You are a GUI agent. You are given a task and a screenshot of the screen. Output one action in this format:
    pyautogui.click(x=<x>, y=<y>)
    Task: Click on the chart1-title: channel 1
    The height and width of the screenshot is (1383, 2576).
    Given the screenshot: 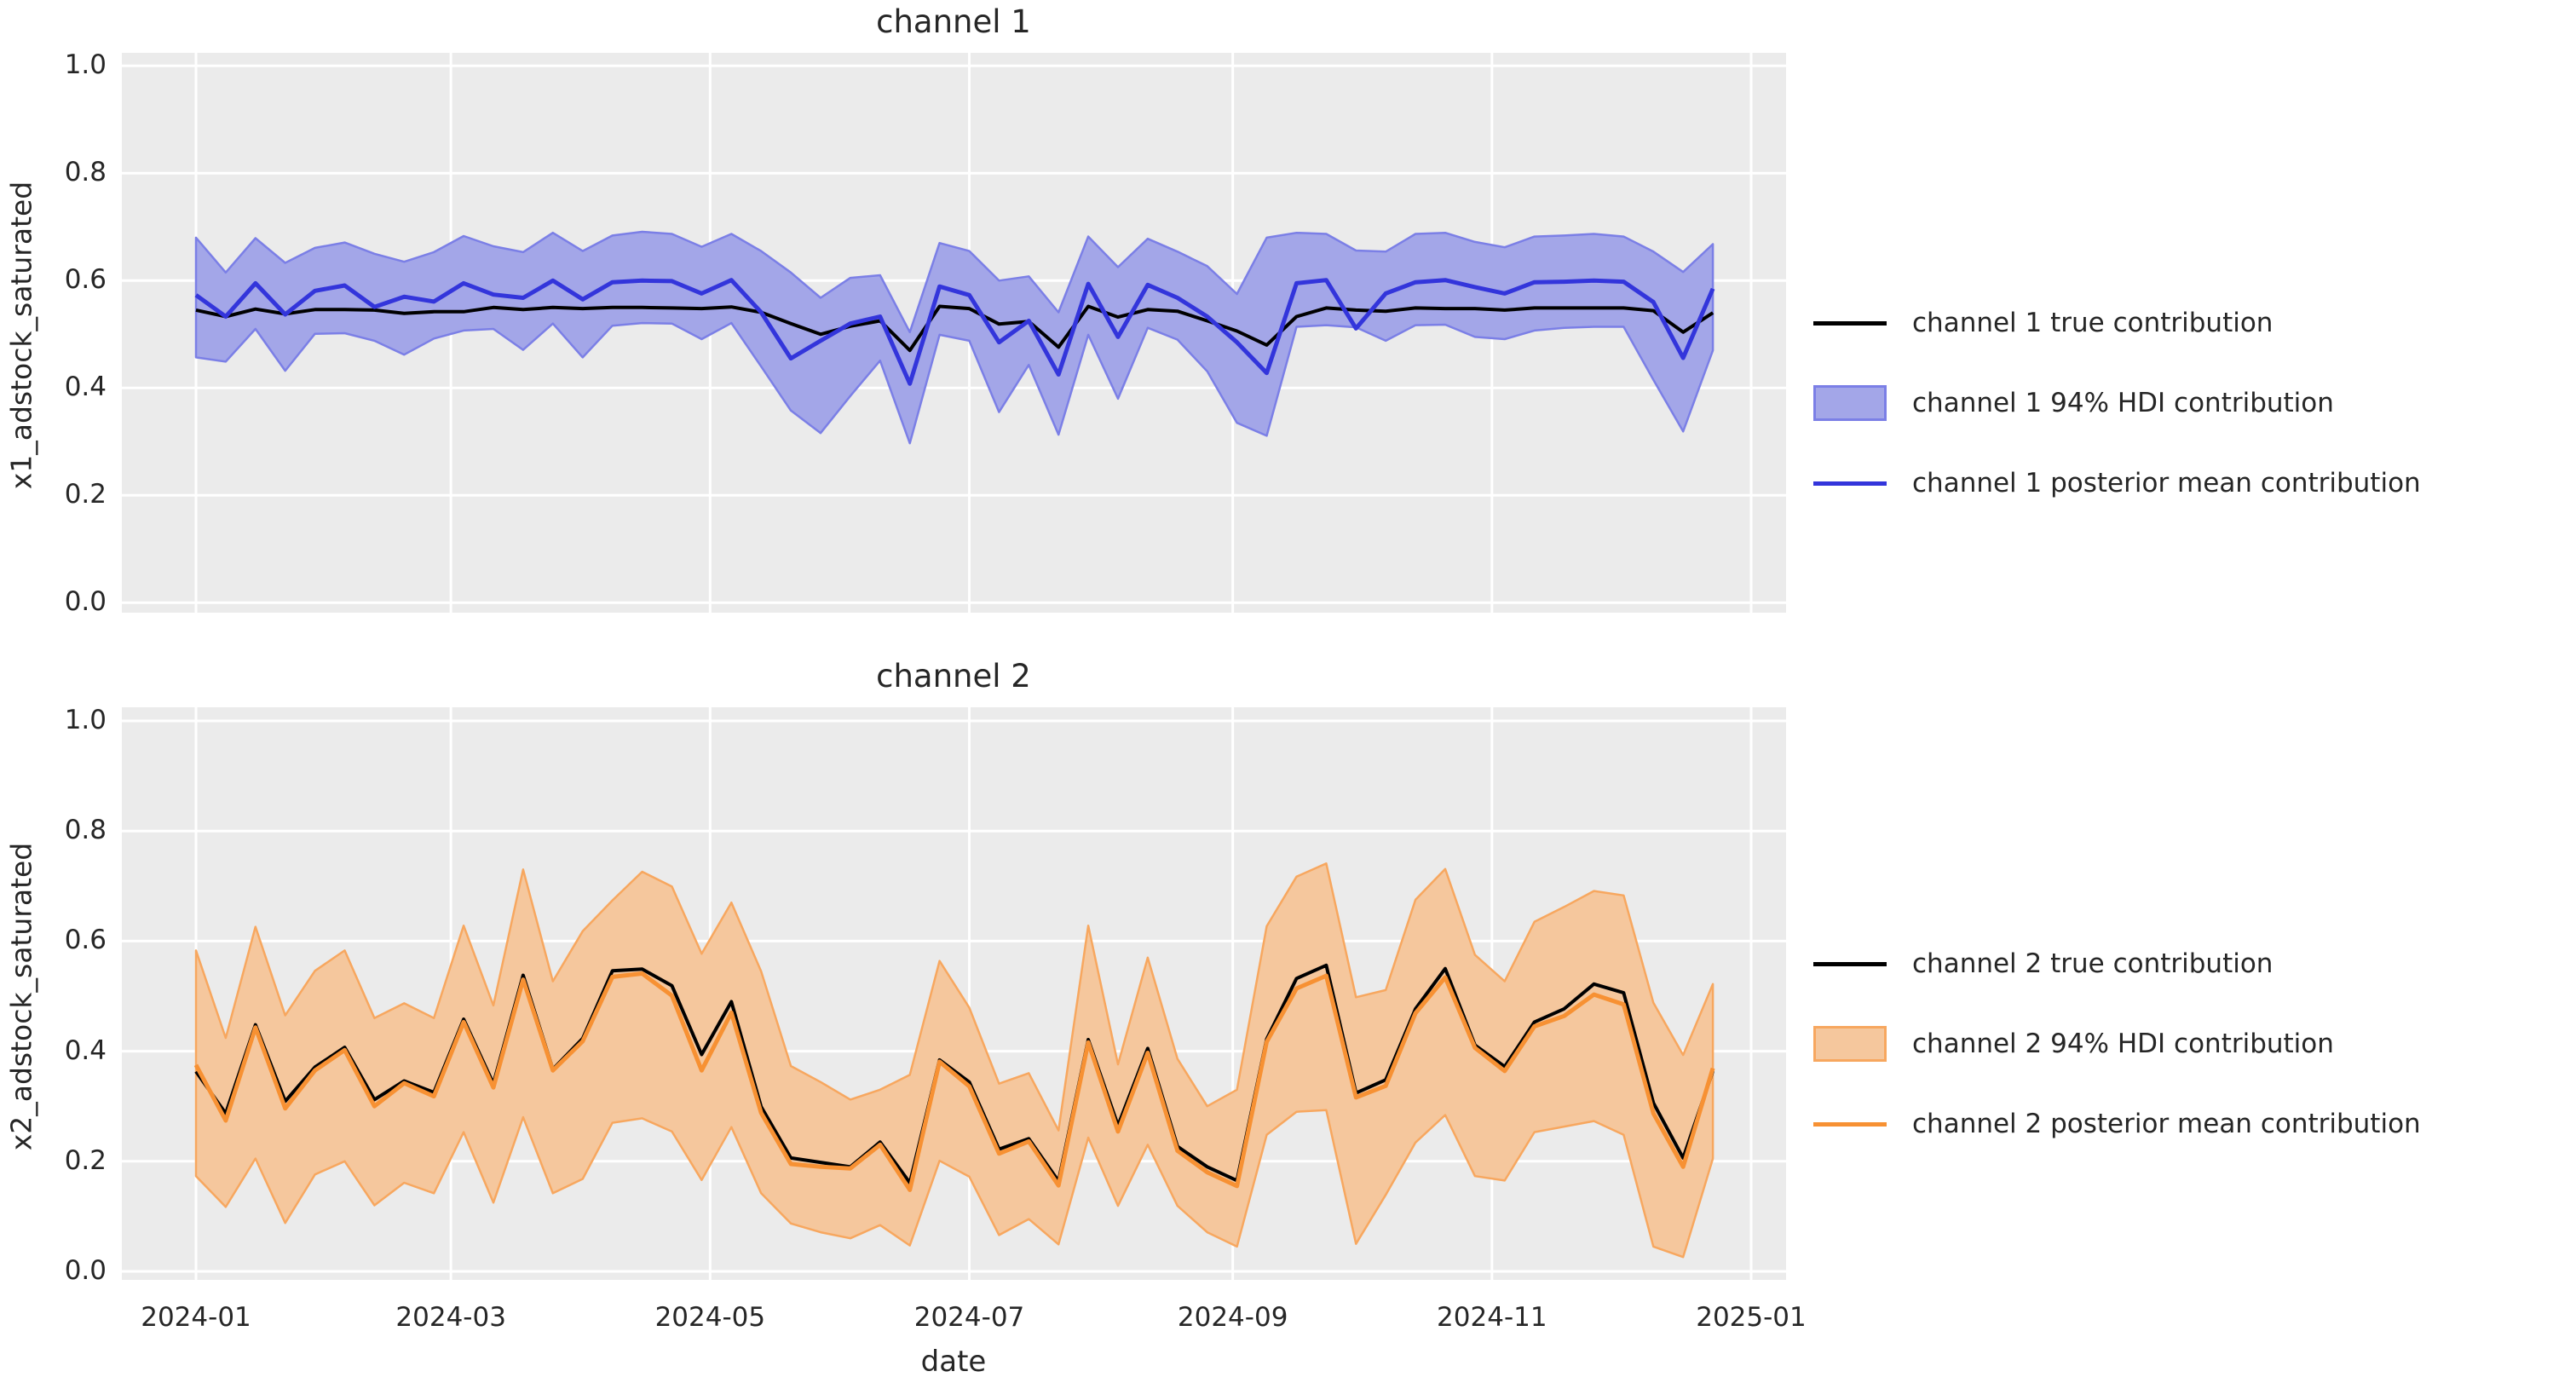 What is the action you would take?
    pyautogui.click(x=953, y=21)
    